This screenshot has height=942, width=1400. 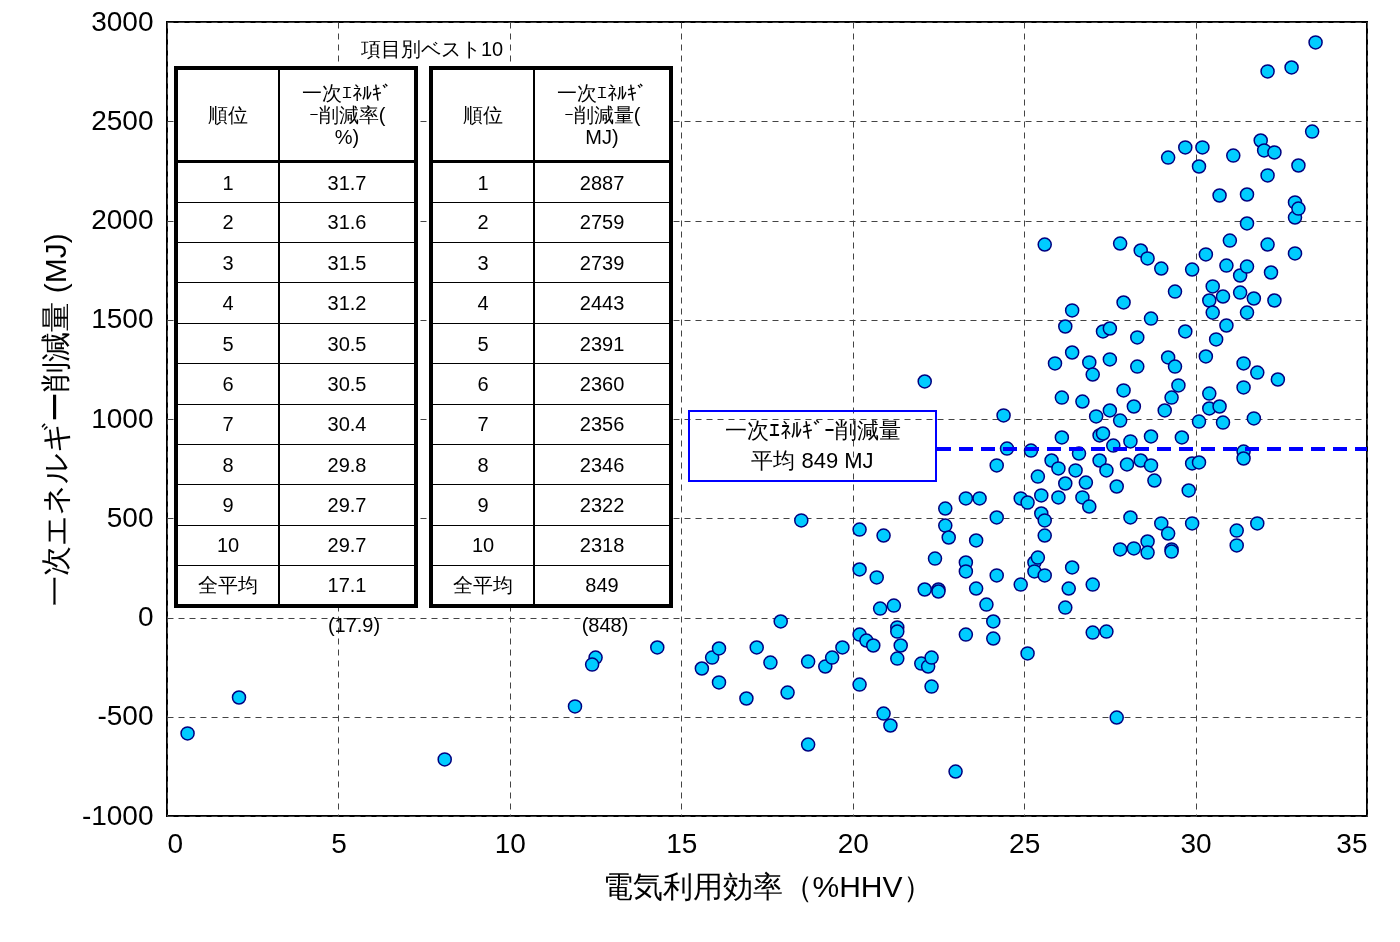 What do you see at coordinates (122, 418) in the screenshot?
I see `y-tick-label: 1000` at bounding box center [122, 418].